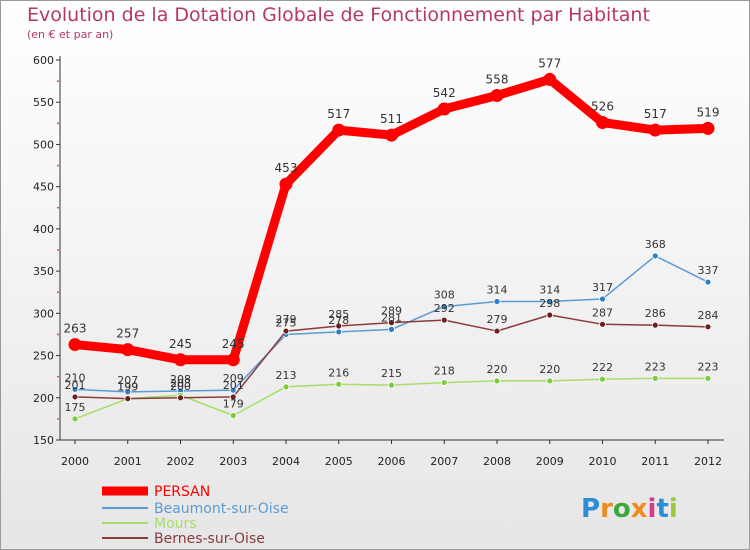 This screenshot has width=750, height=550. What do you see at coordinates (497, 461) in the screenshot?
I see `x-tick-label: 2008` at bounding box center [497, 461].